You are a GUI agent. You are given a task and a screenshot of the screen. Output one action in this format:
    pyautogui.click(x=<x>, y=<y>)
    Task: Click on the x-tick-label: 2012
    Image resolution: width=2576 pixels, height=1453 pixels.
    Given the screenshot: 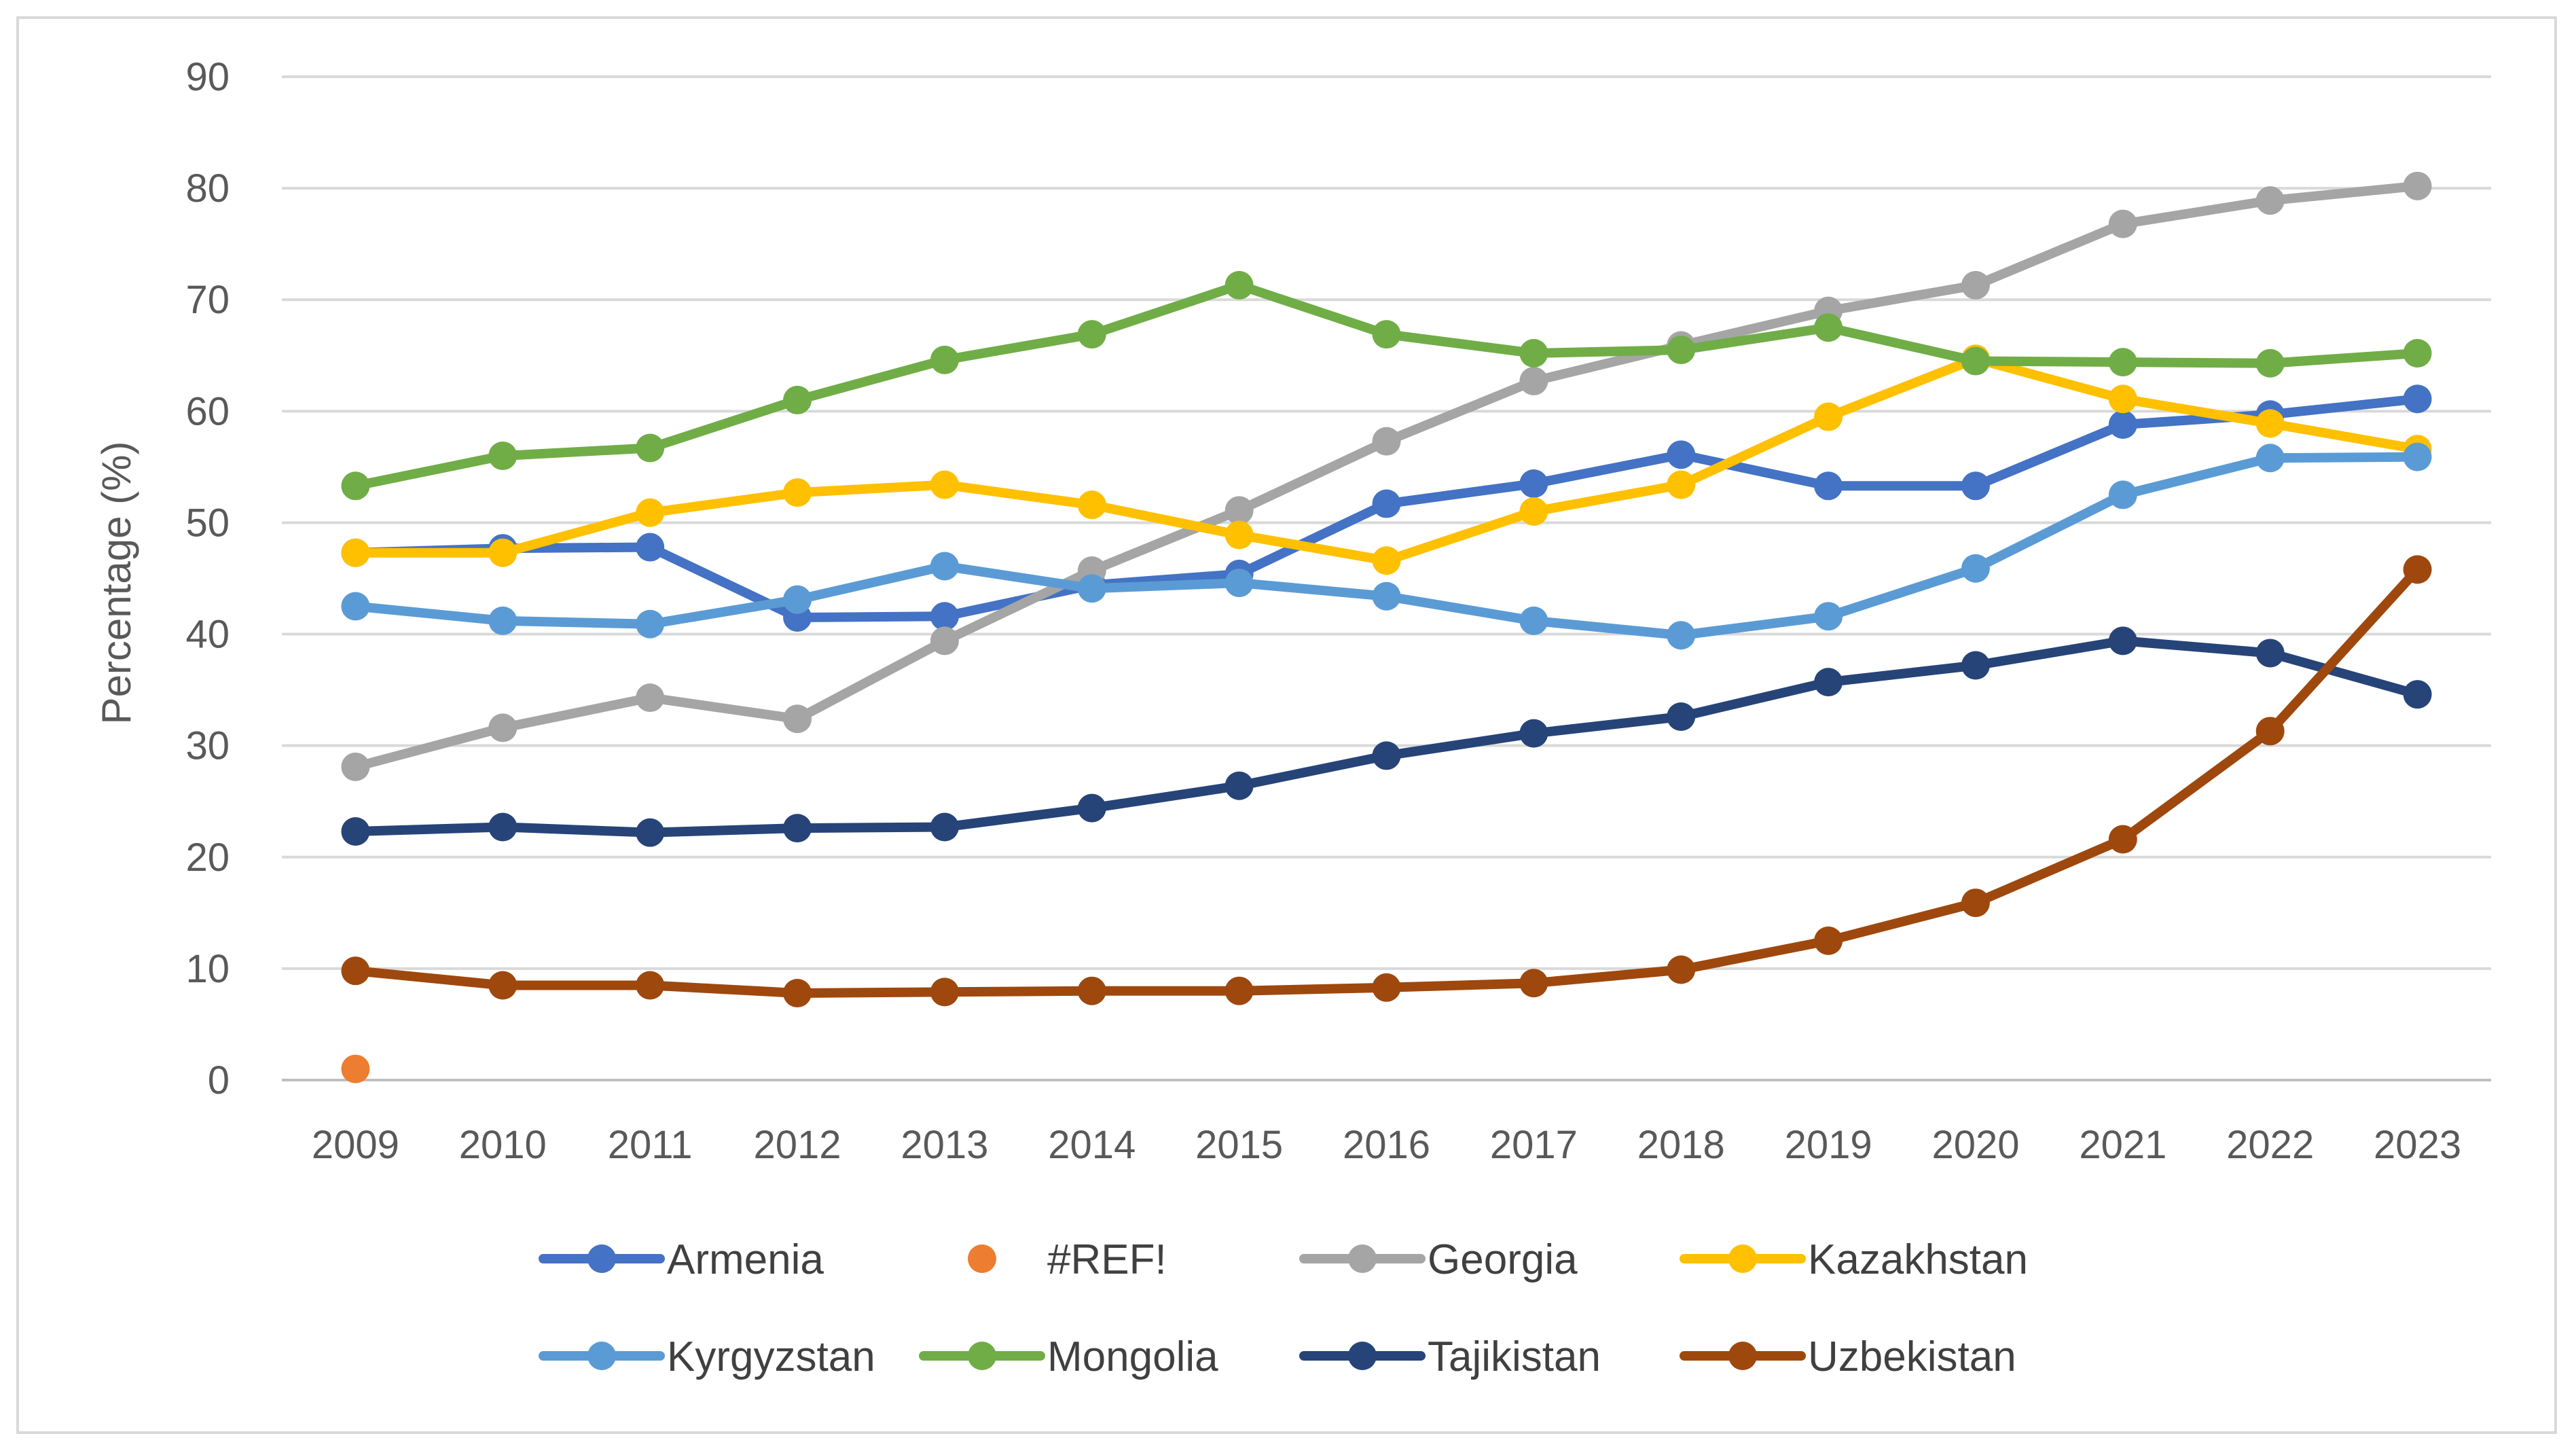 What is the action you would take?
    pyautogui.click(x=797, y=1145)
    